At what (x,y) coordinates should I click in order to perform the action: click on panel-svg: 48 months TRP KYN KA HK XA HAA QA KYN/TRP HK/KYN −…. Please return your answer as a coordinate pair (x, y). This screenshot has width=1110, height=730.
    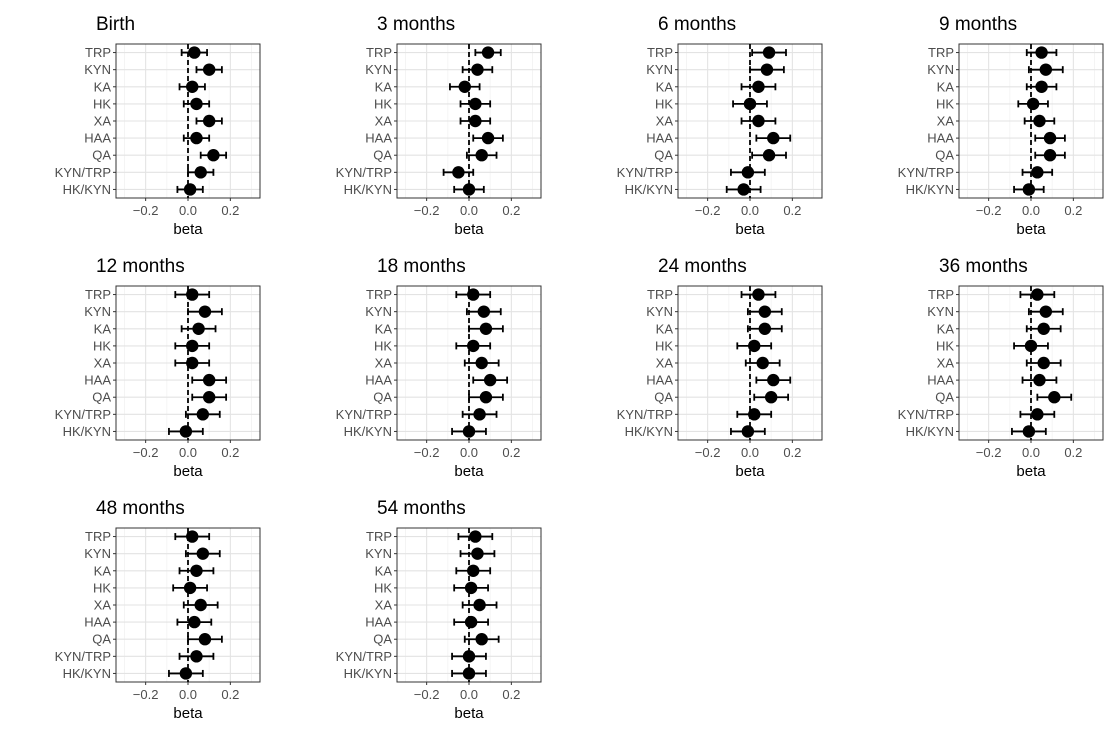
    Looking at the image, I should click on (158, 610).